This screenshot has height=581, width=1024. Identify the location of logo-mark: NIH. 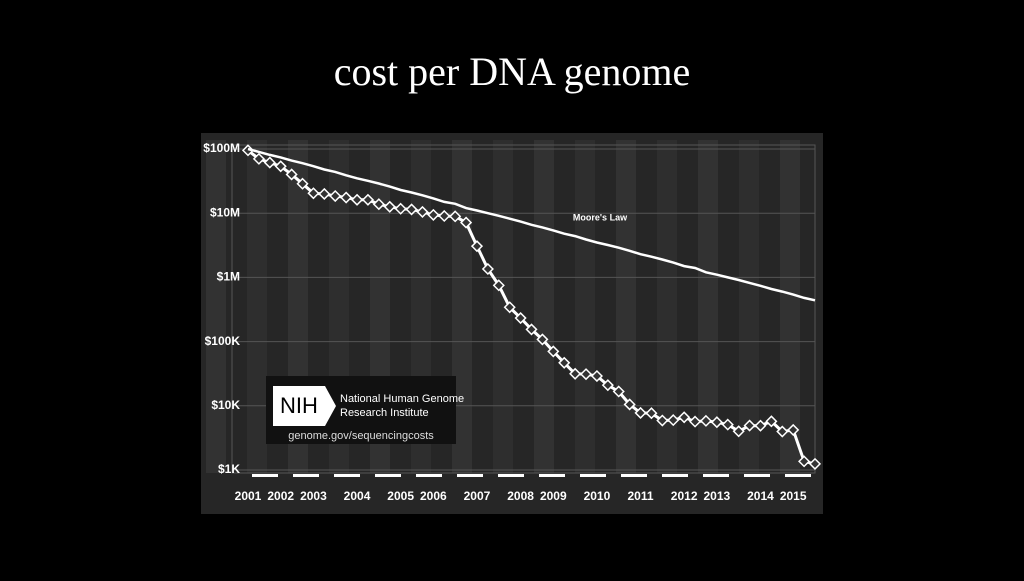
(299, 405).